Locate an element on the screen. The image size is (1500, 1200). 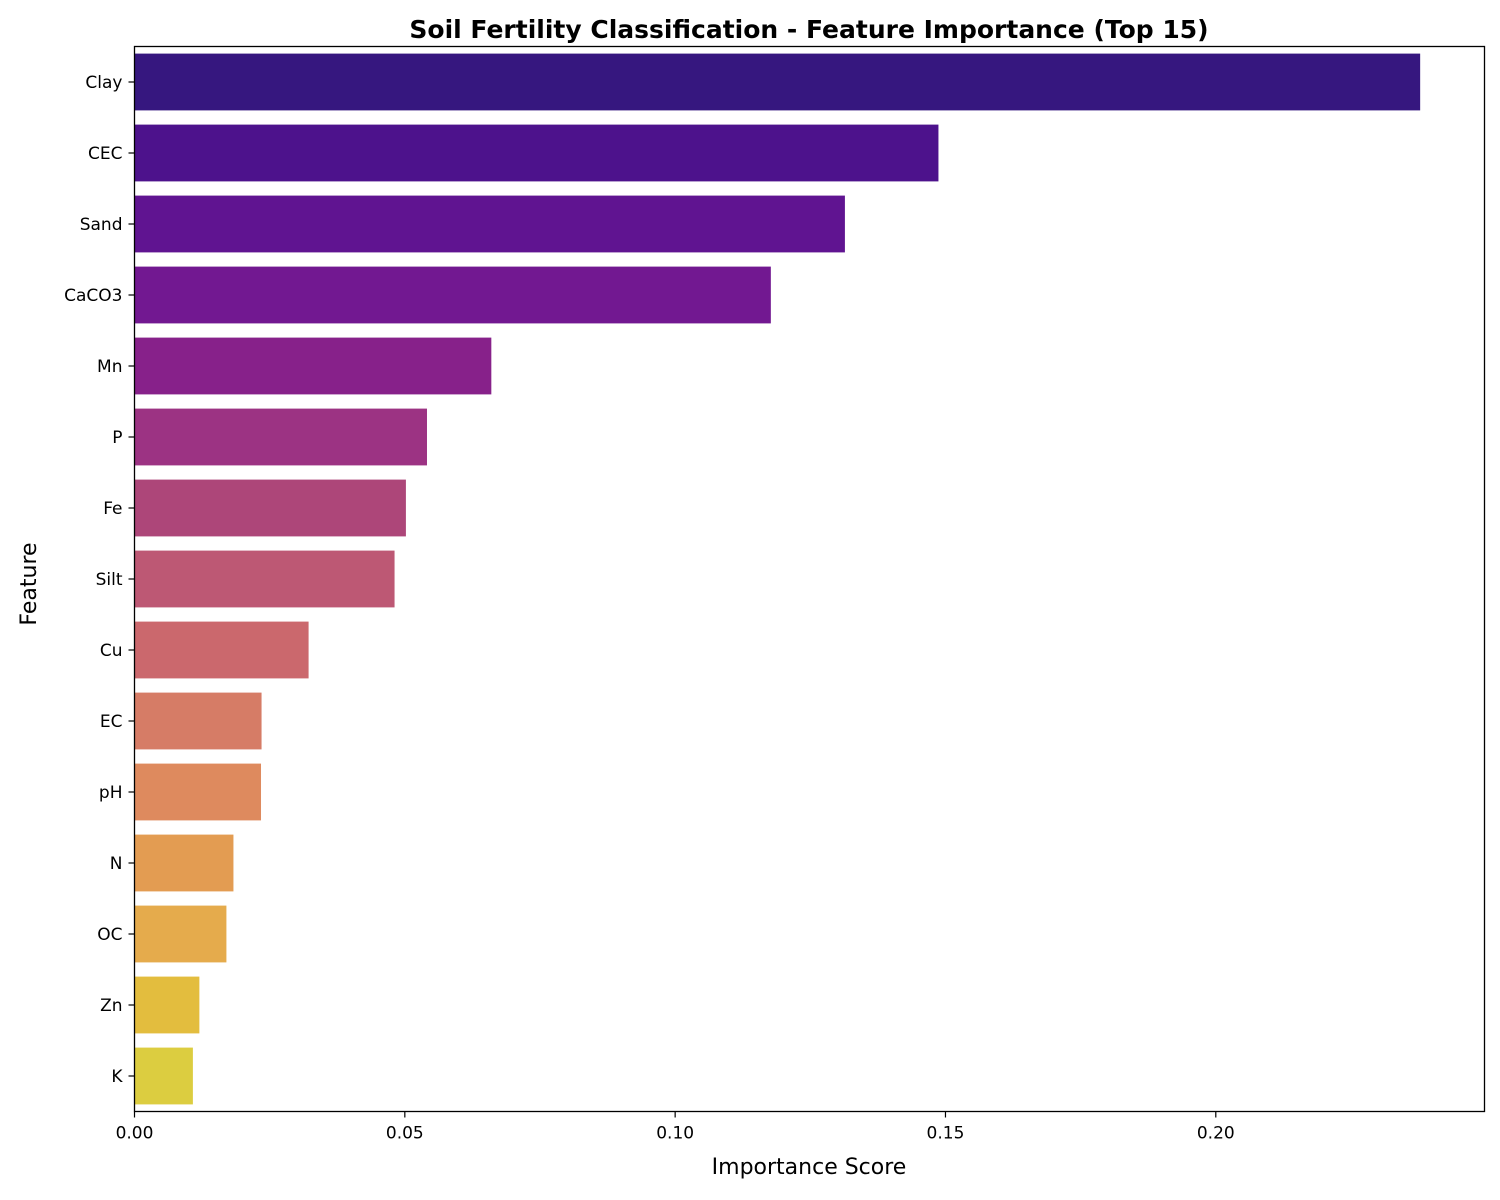
x-tick-label: 0.20 is located at coordinates (1216, 1134).